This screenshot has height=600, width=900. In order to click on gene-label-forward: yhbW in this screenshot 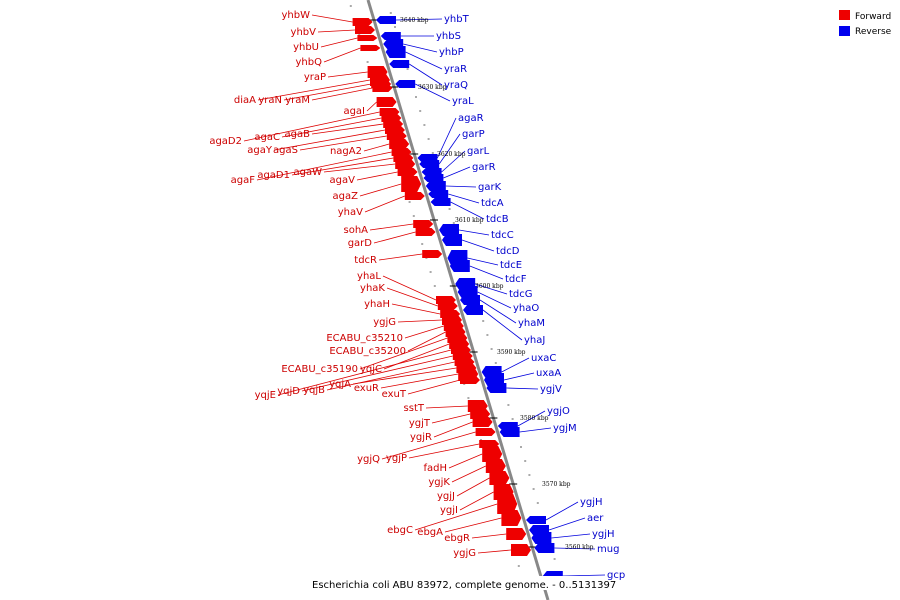, I will do `click(296, 15)`.